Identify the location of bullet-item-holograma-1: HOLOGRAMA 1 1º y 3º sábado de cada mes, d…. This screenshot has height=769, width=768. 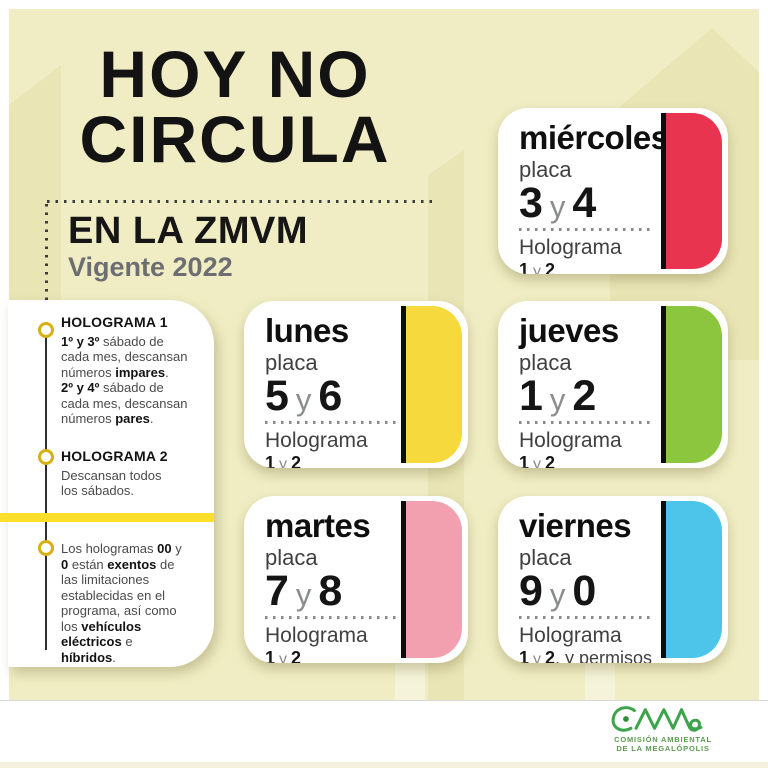
(137, 370).